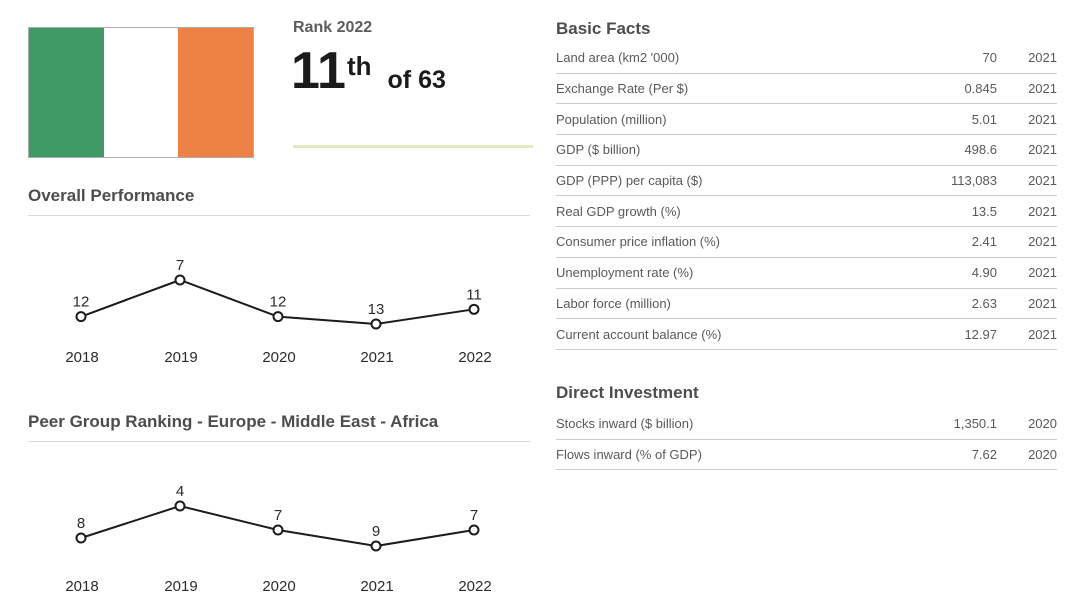 The height and width of the screenshot is (615, 1080). Describe the element at coordinates (984, 273) in the screenshot. I see `fact-value: 4.90` at that location.